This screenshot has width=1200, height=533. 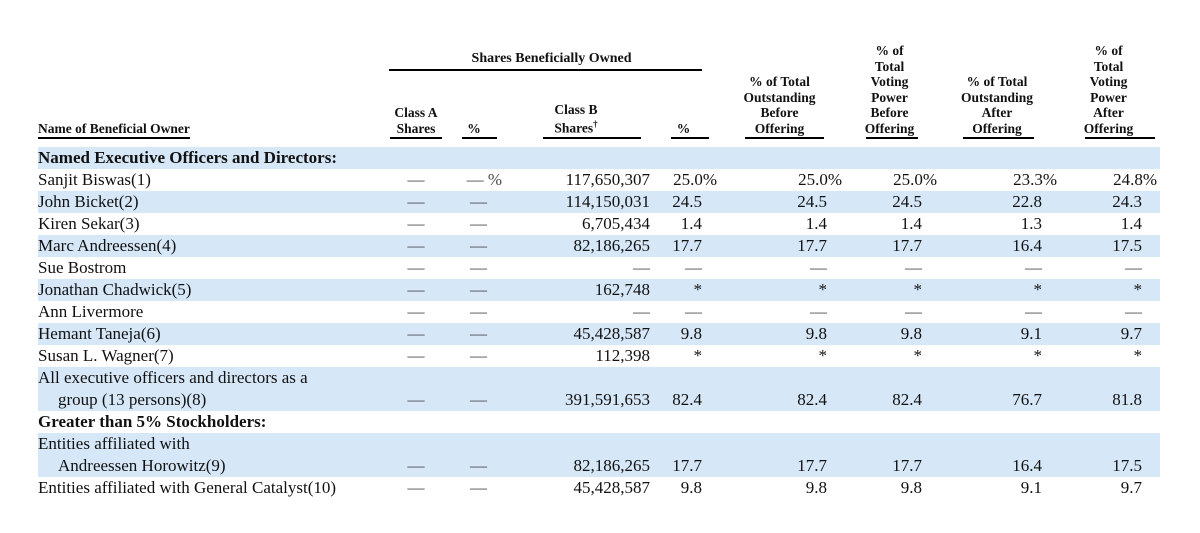 What do you see at coordinates (576, 389) in the screenshot?
I see `value-cell: 391,591,653` at bounding box center [576, 389].